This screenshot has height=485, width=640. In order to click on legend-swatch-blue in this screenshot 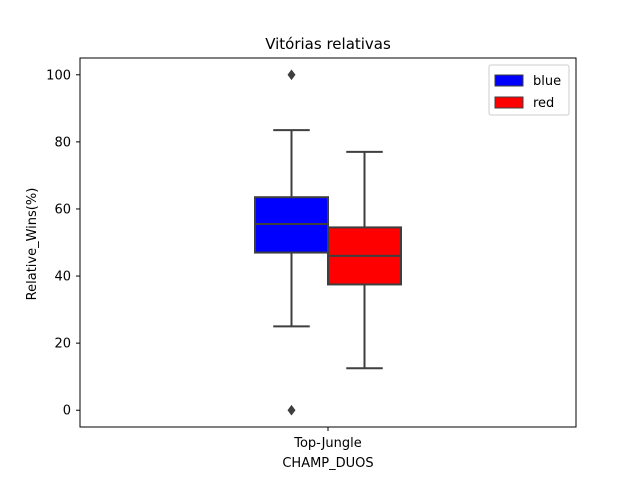, I will do `click(509, 80)`.